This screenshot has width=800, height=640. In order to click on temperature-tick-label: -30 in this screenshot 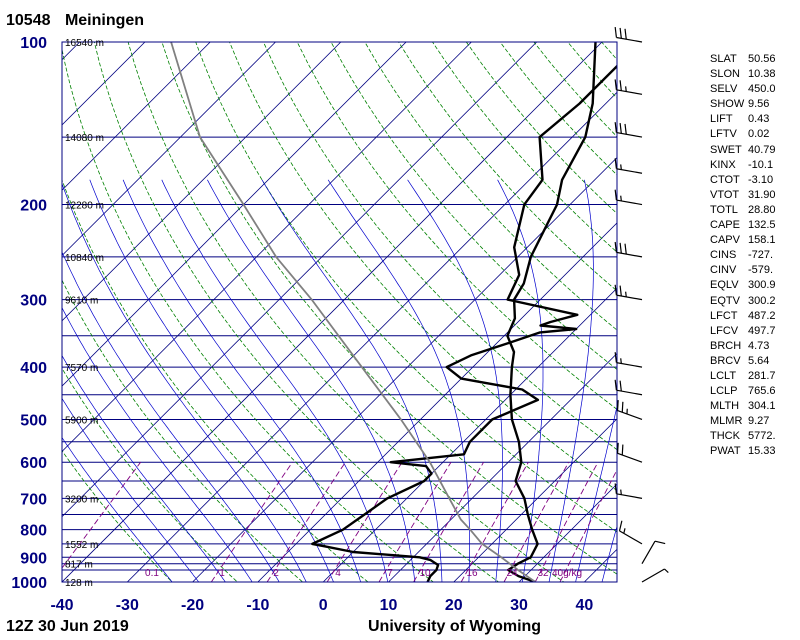, I will do `click(127, 605)`.